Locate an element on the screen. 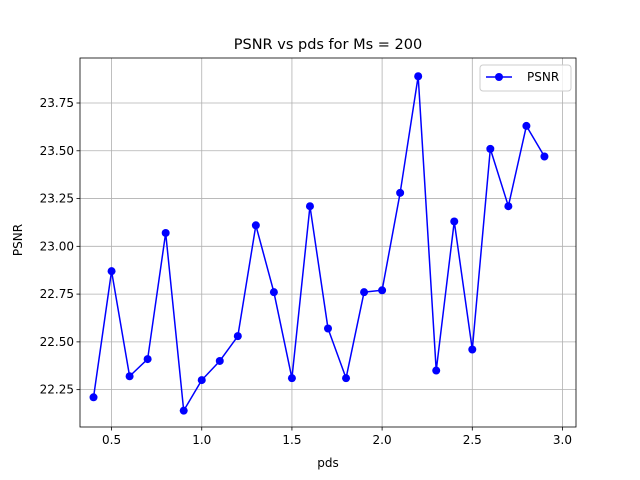 The height and width of the screenshot is (480, 640). legend-box is located at coordinates (525, 78).